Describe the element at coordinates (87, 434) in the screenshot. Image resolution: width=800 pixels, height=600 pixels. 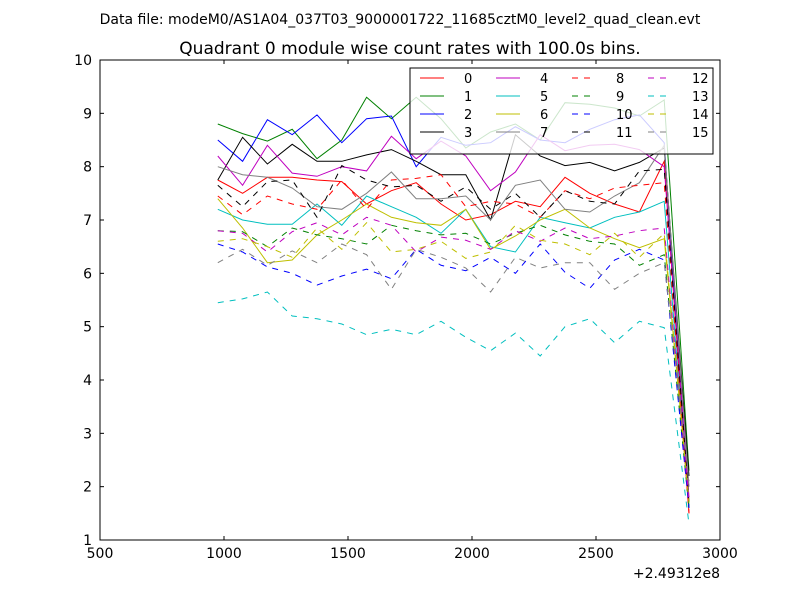
I see `y-tick-label: 3` at that location.